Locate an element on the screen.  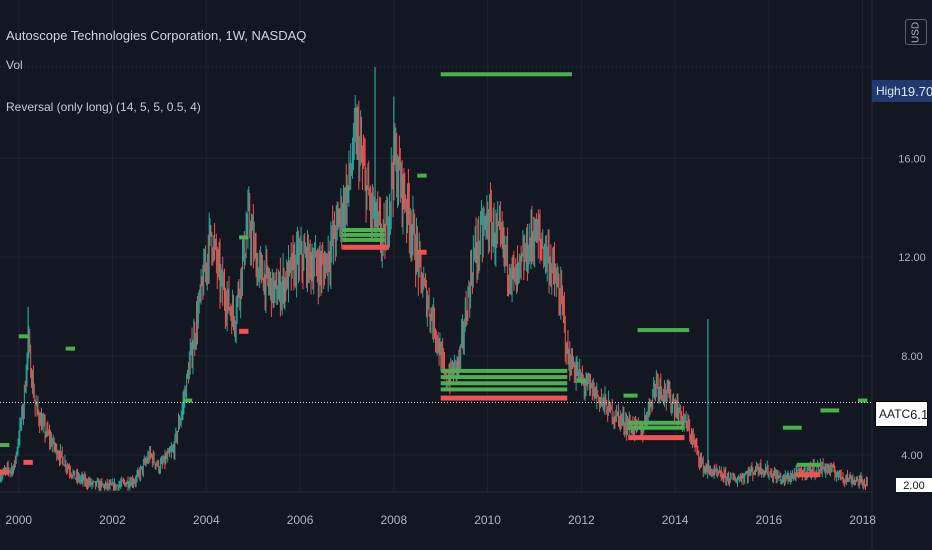
high-price-badge: High 19.70 is located at coordinates (902, 91).